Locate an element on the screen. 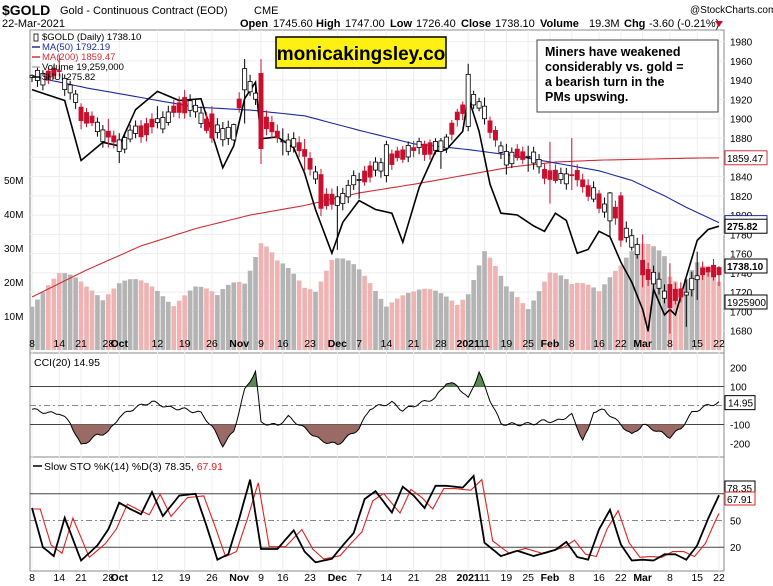 Image resolution: width=773 pixels, height=586 pixels. annotation-box is located at coordinates (627, 76).